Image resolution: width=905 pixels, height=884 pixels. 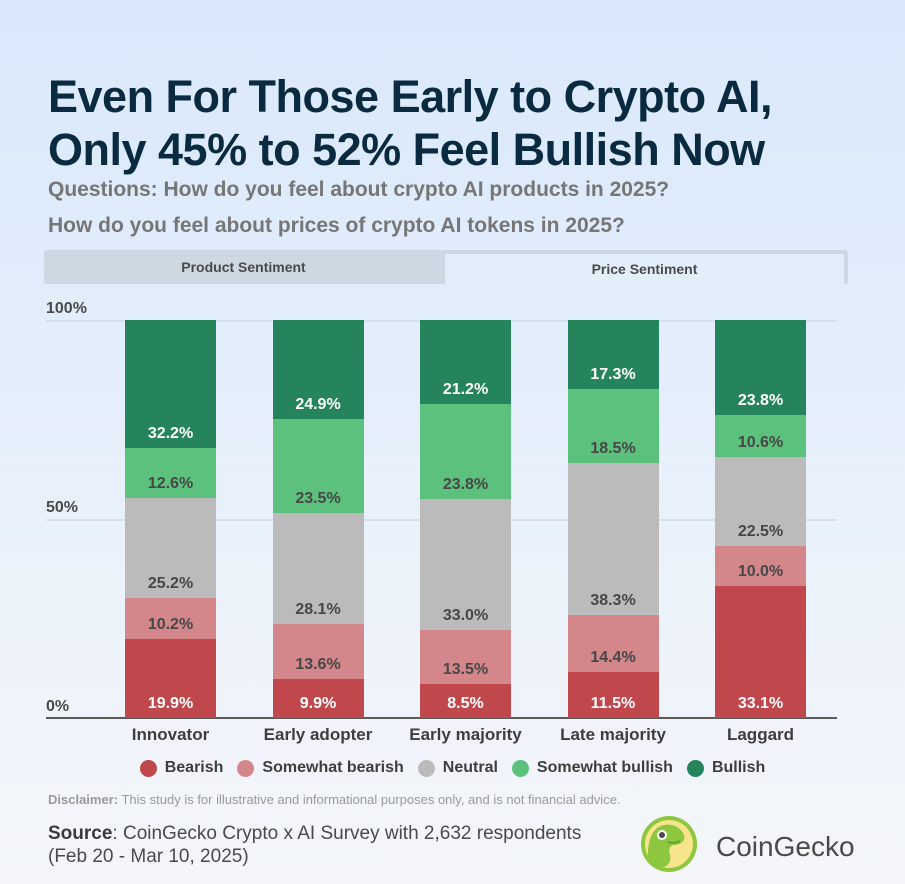 I want to click on y-tick-50: 50%, so click(x=62, y=507).